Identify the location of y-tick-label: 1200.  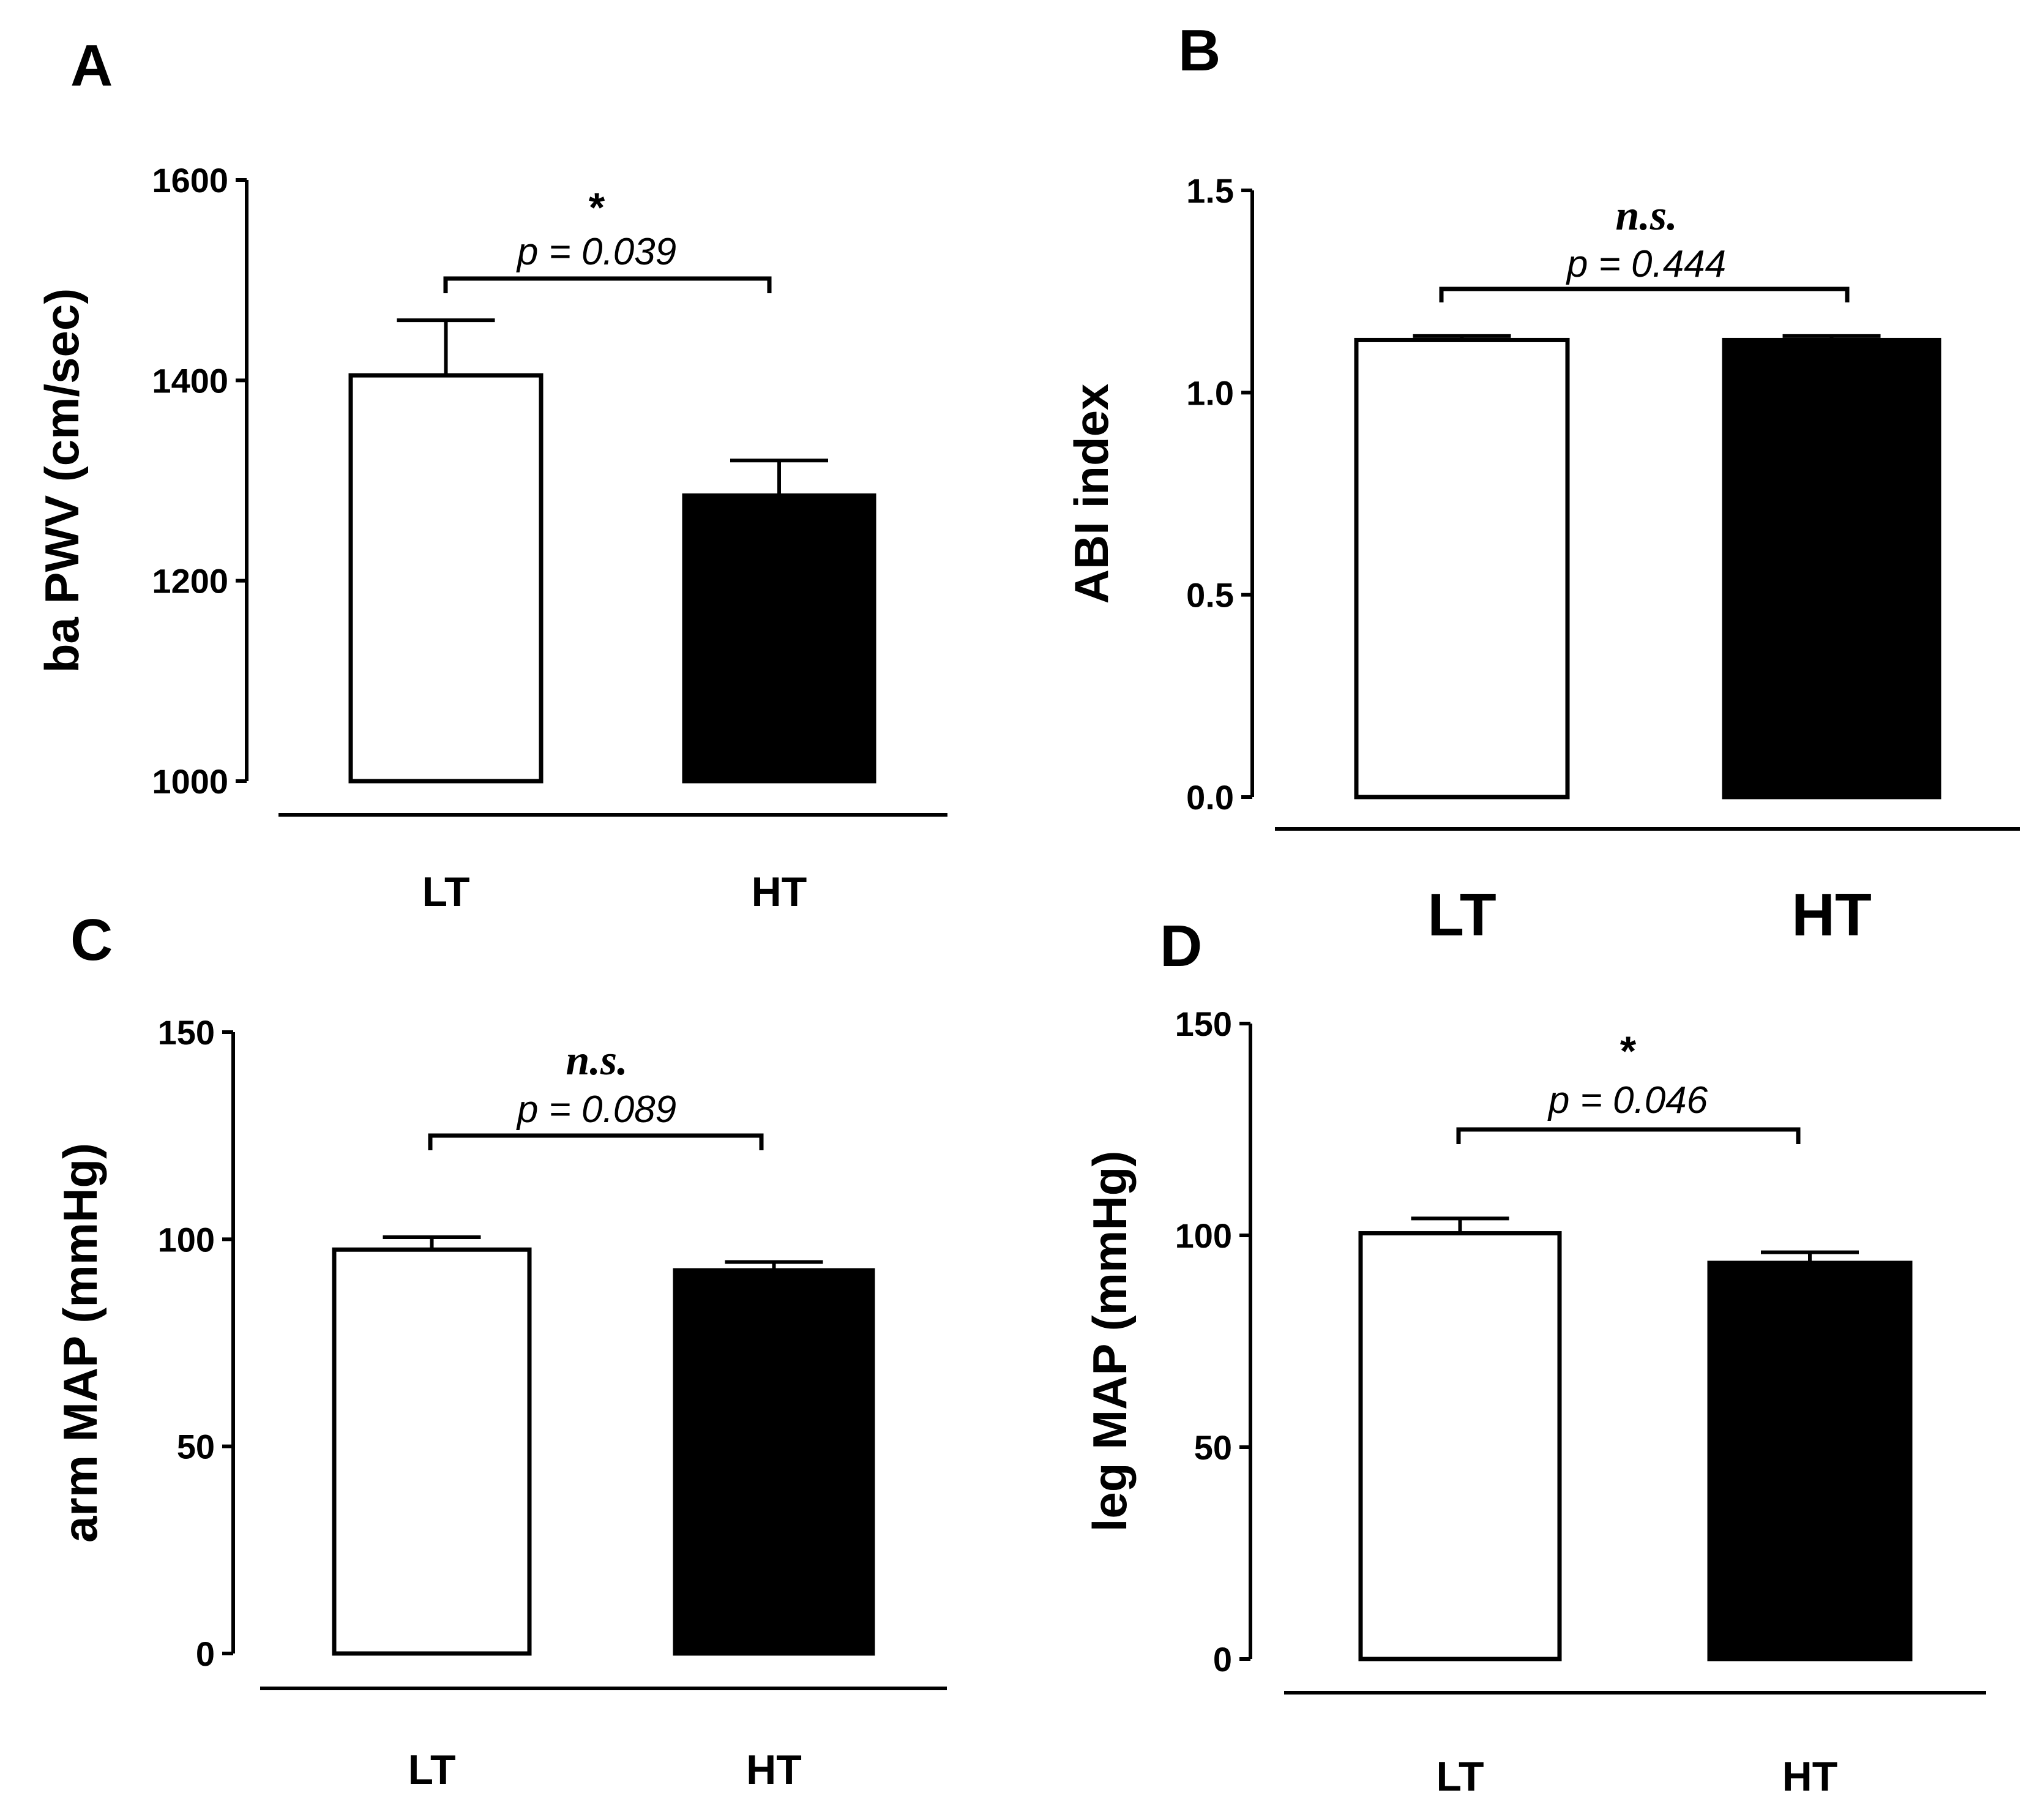
(190, 581).